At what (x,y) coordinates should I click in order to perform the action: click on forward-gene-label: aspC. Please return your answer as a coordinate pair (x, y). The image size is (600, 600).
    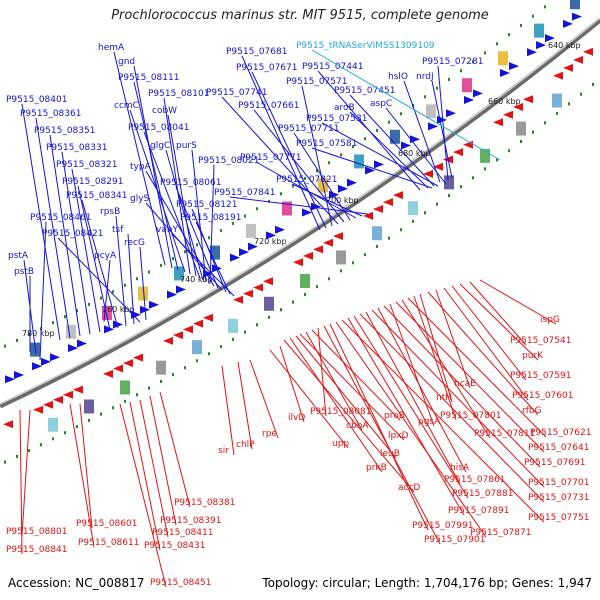
    Looking at the image, I should click on (381, 104).